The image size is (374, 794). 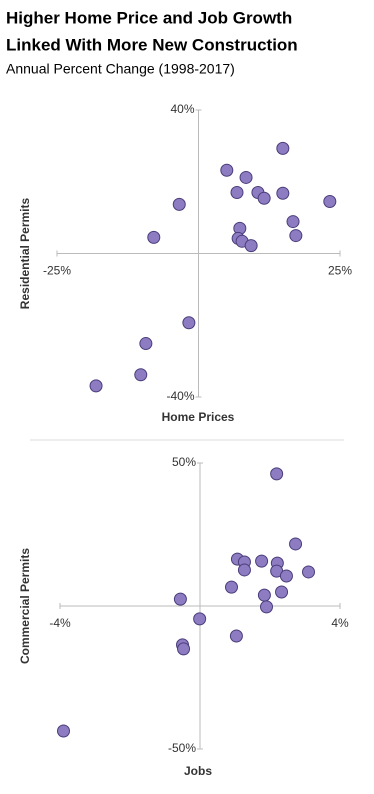 I want to click on title-line: Linked With More New Construction, so click(x=152, y=44).